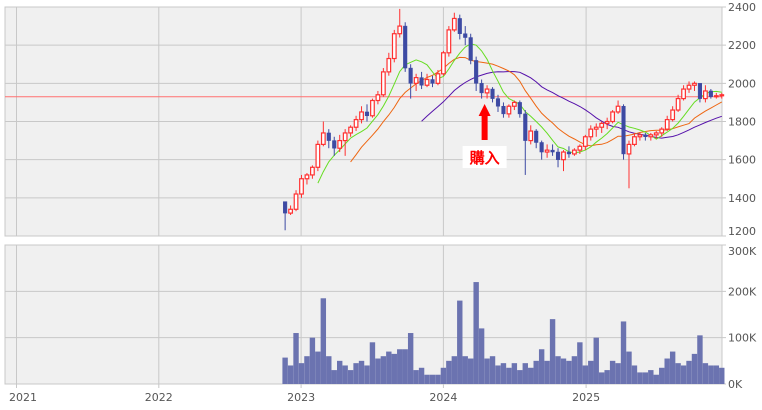 The width and height of the screenshot is (762, 410). What do you see at coordinates (443, 397) in the screenshot?
I see `x-tick-label: 2024` at bounding box center [443, 397].